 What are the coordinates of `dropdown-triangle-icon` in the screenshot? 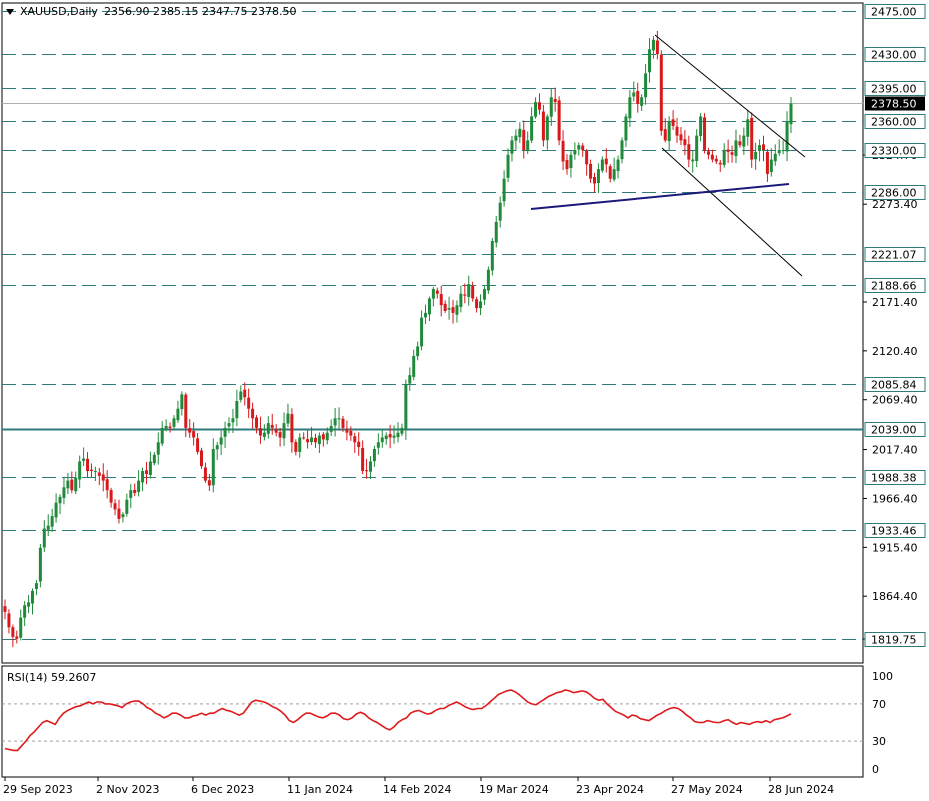 It's located at (10, 12).